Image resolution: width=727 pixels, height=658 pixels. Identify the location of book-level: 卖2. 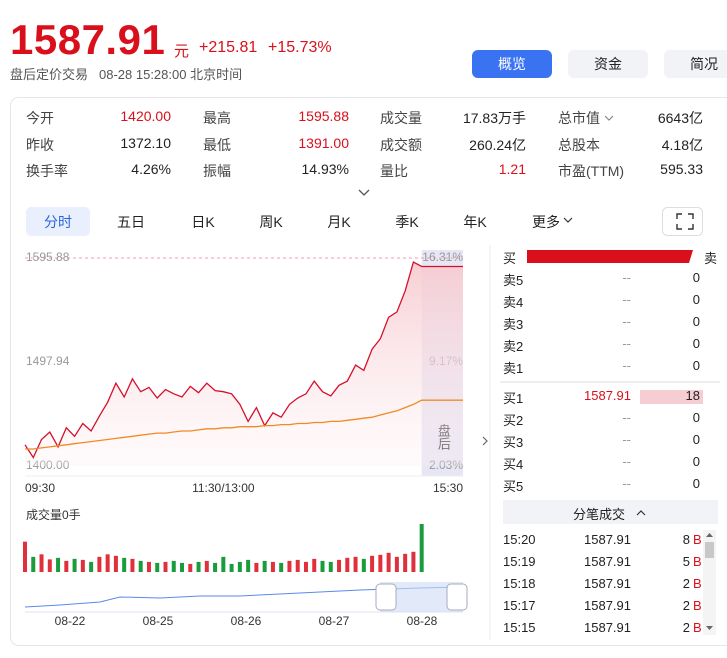
(513, 346).